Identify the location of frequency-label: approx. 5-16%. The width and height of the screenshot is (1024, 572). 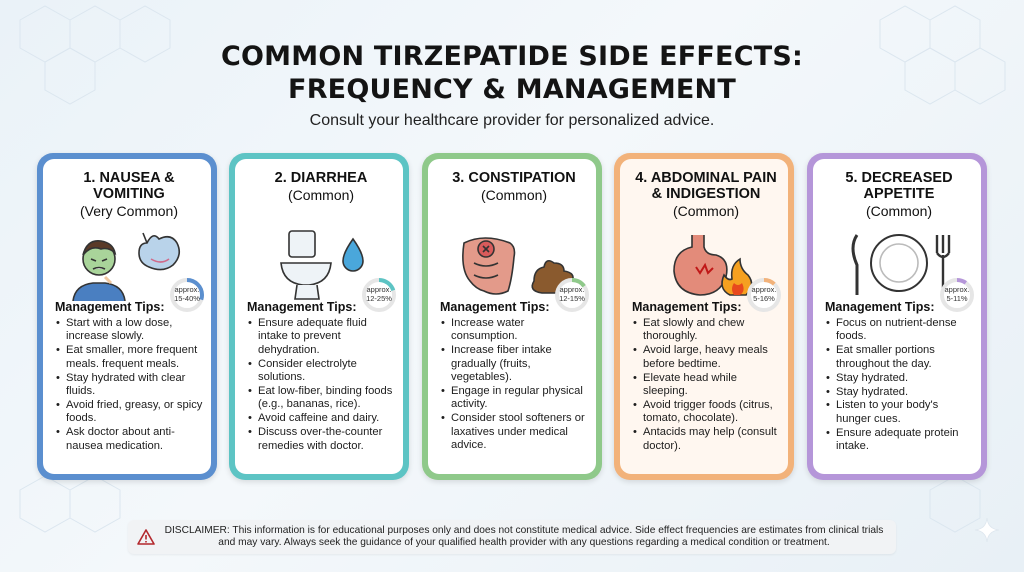
(764, 294).